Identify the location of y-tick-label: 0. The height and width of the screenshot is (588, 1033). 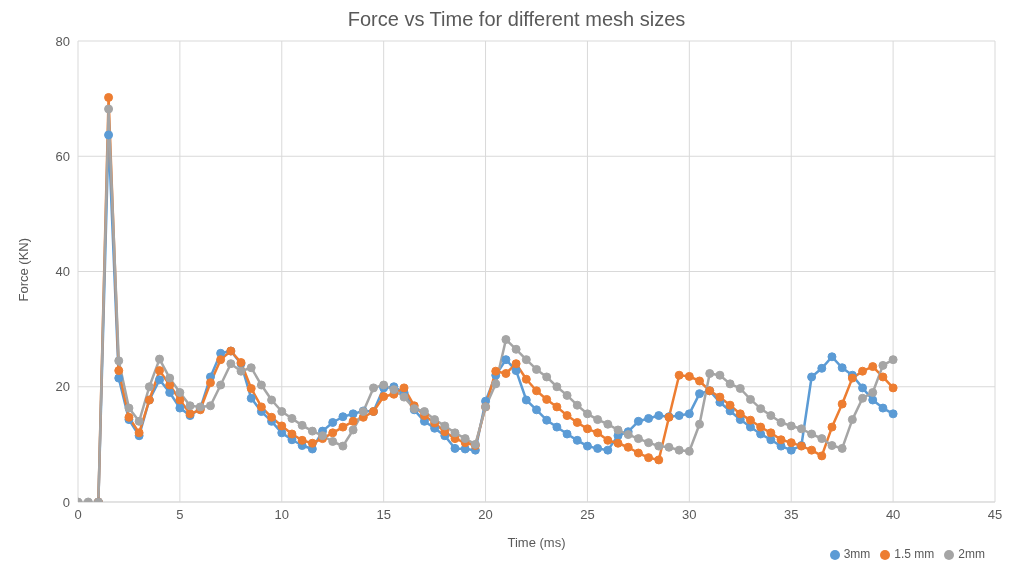
(66, 502).